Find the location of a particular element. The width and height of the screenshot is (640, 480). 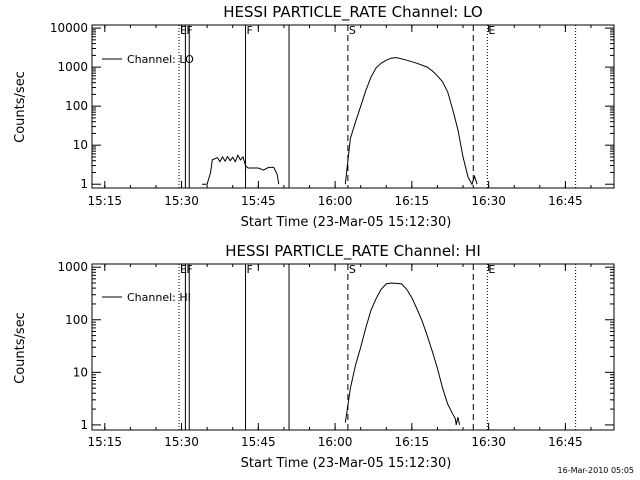

legend-label-lo: Channel: LO is located at coordinates (160, 59).